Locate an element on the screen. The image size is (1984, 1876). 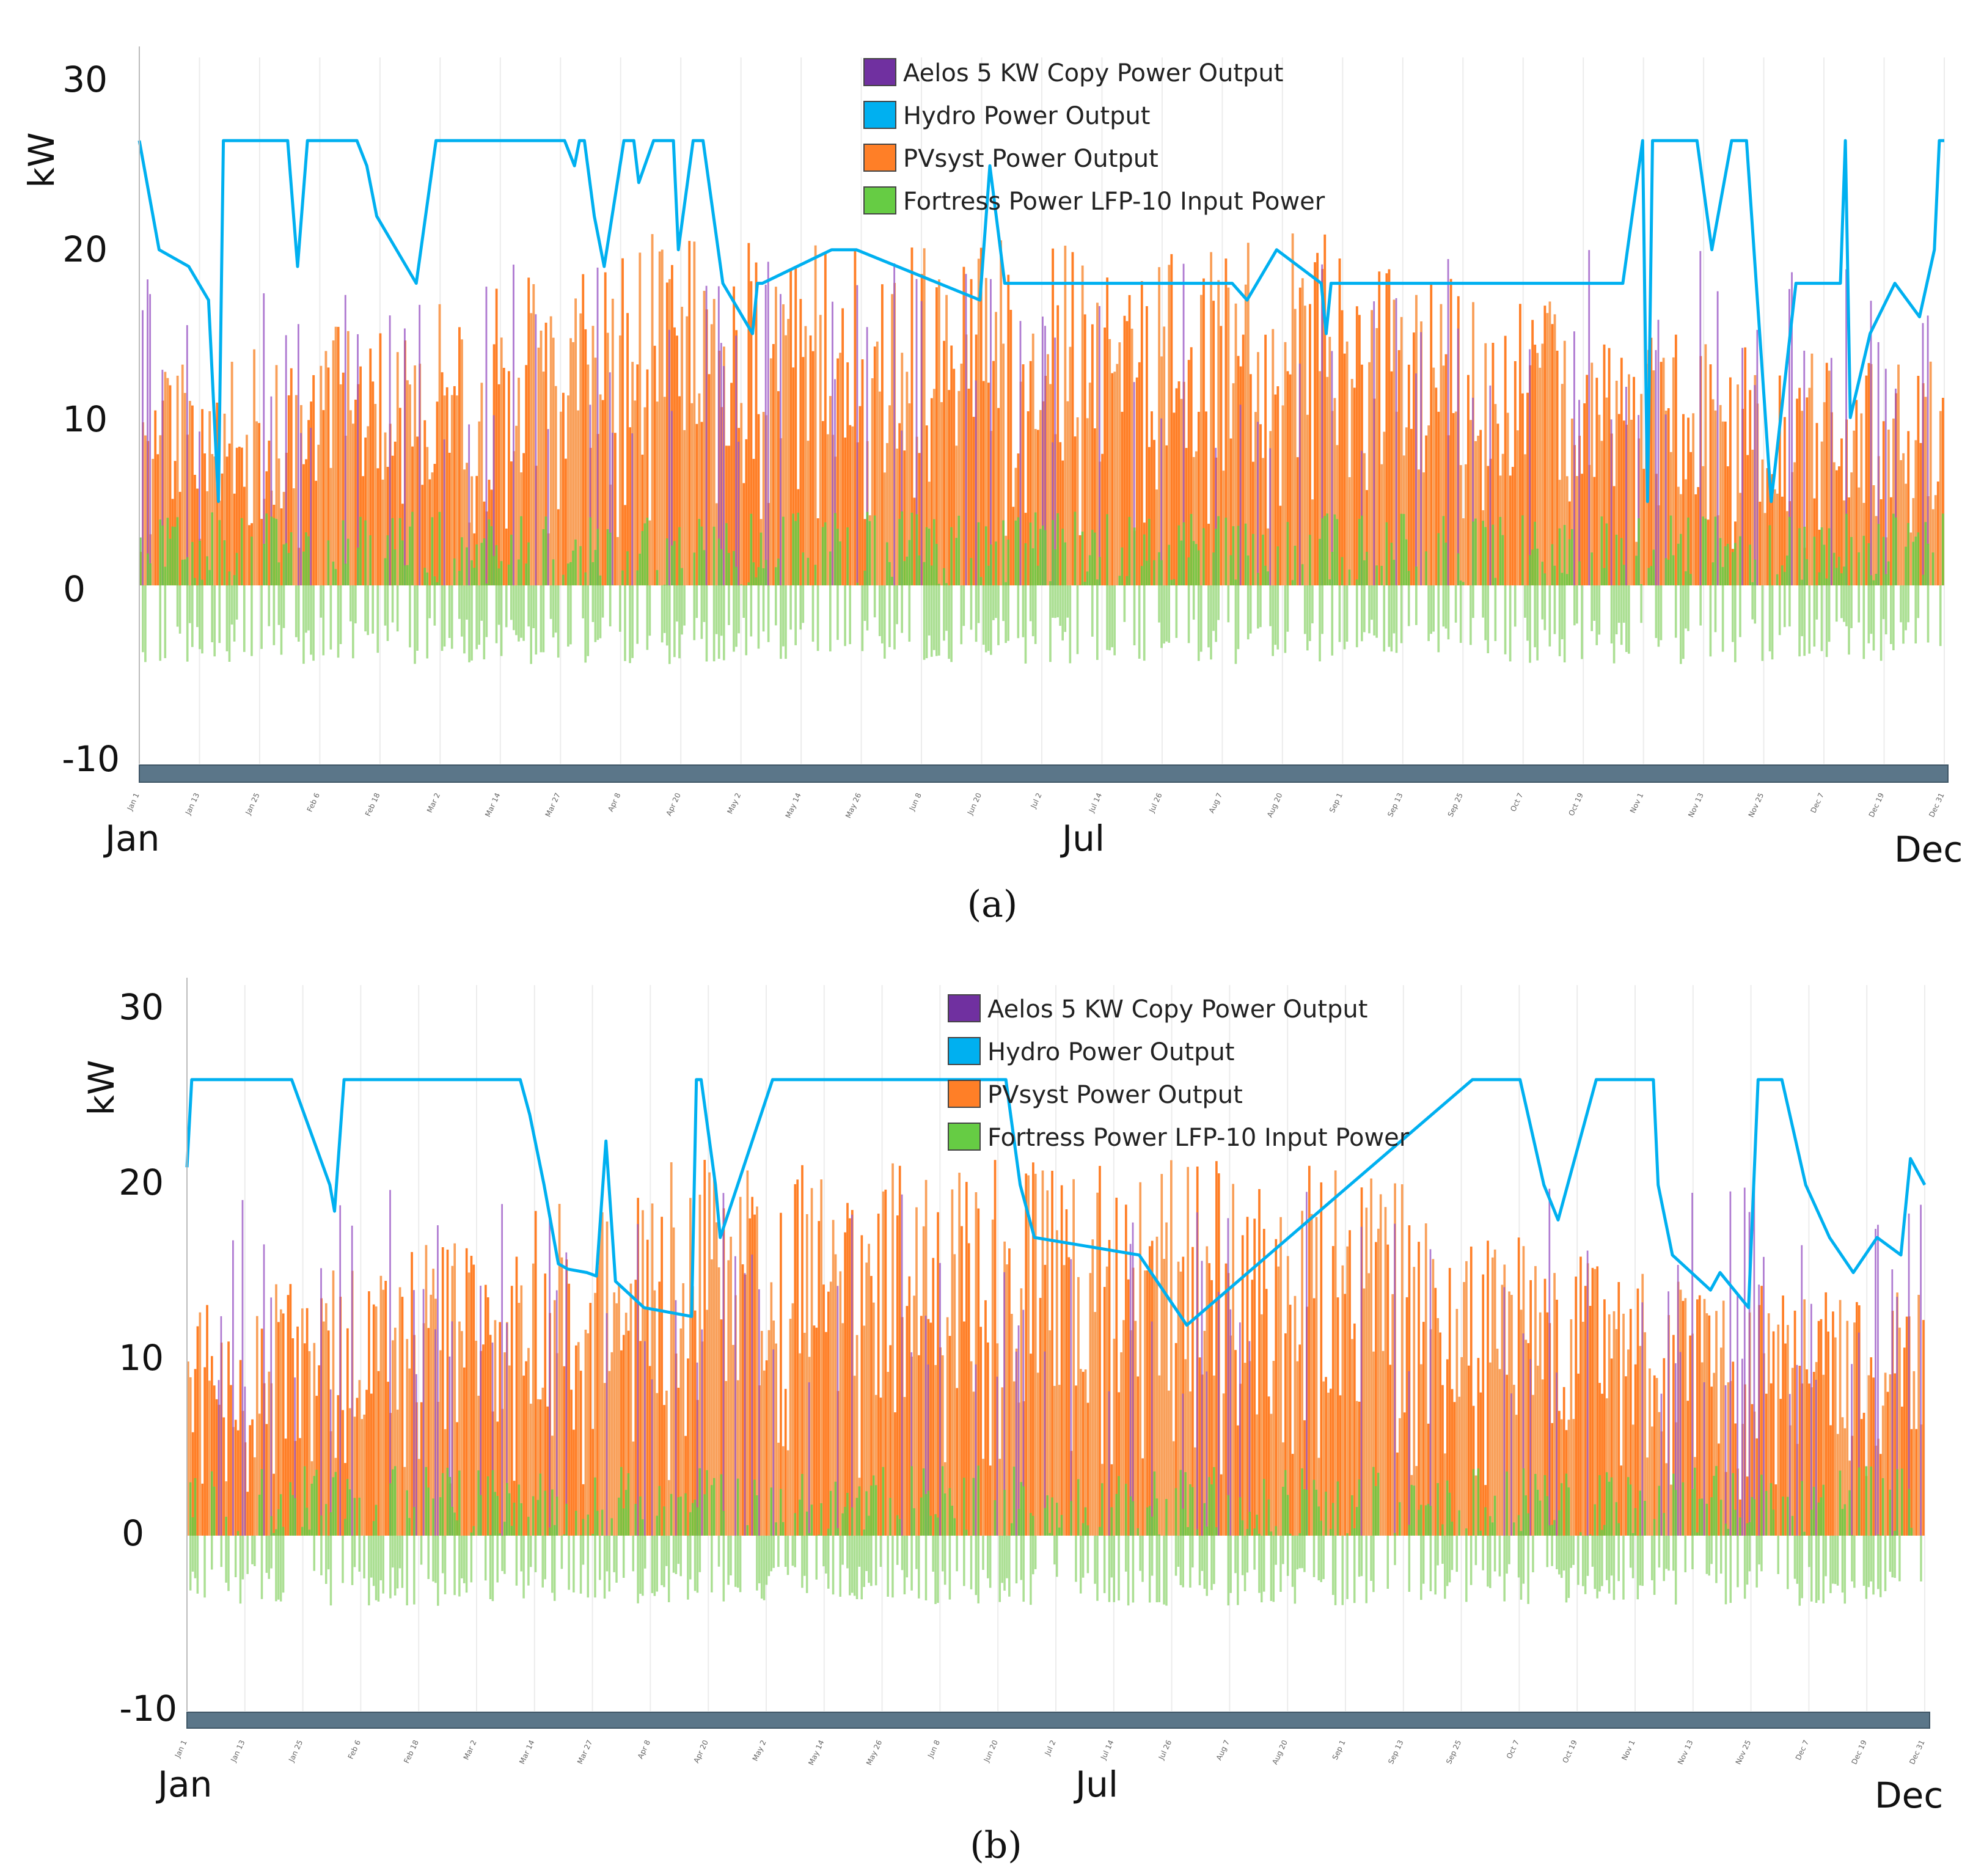
y-tick-label-b-1: 20 is located at coordinates (141, 1182).